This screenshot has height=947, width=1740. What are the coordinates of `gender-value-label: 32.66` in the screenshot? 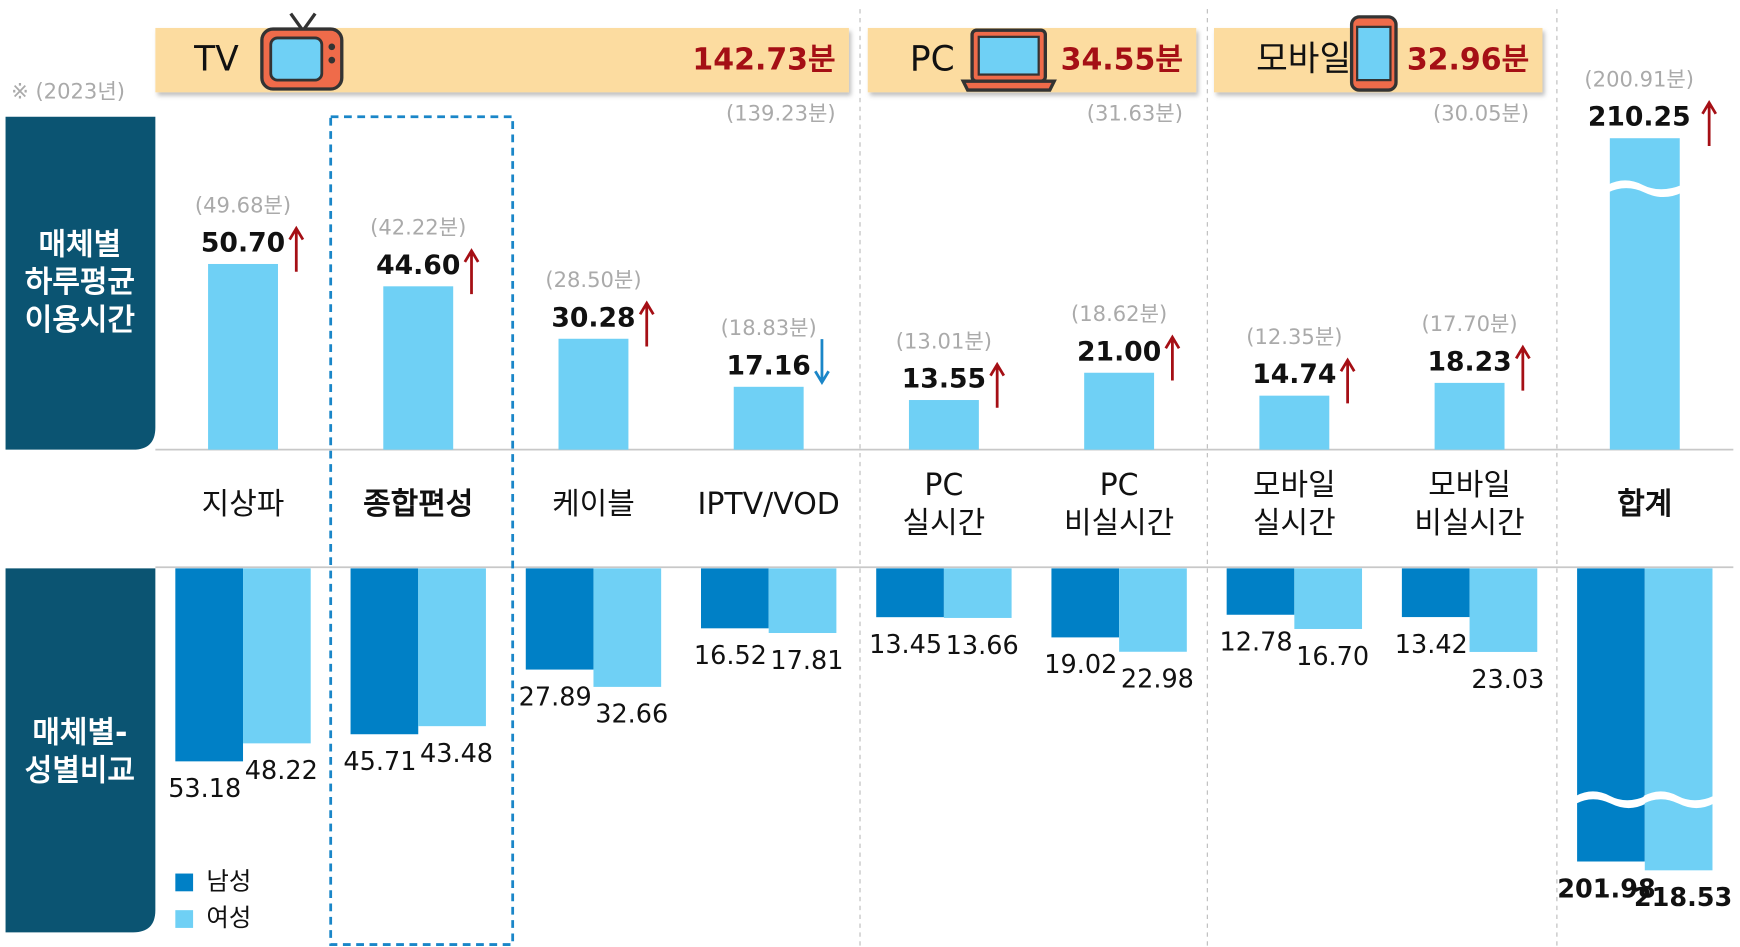 It's located at (631, 715).